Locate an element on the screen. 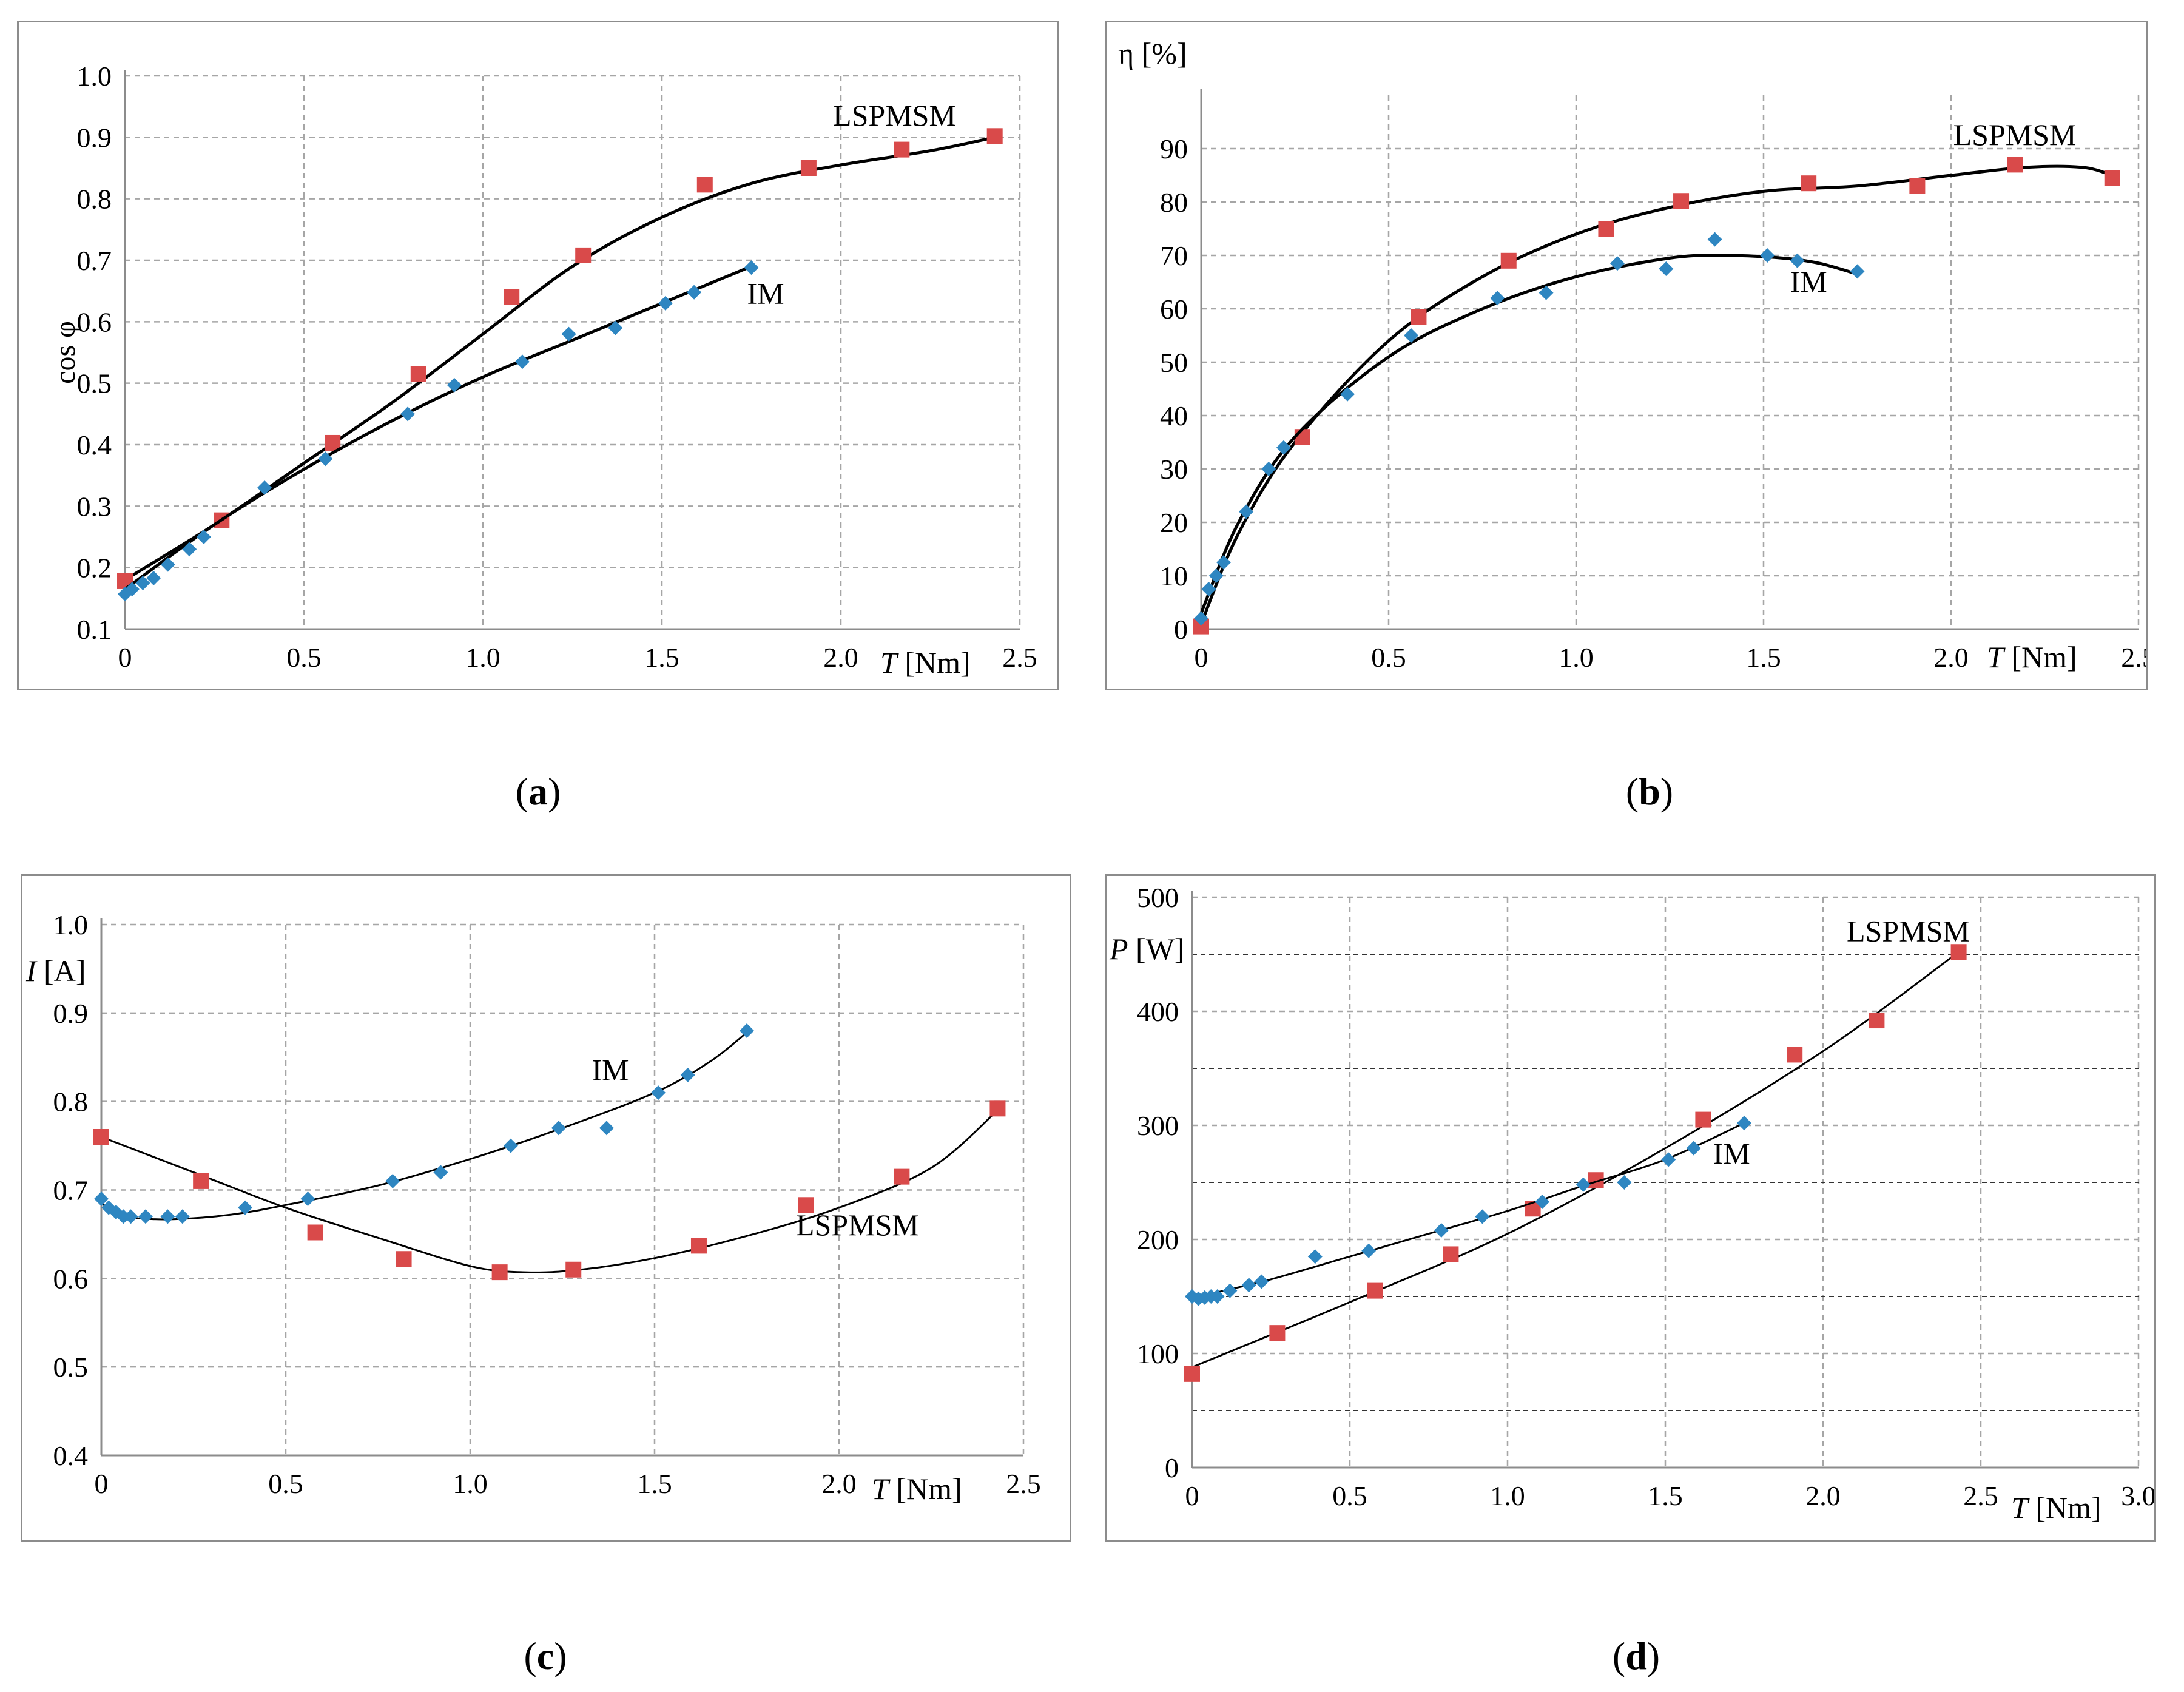  caption-a: (a) is located at coordinates (538, 791).